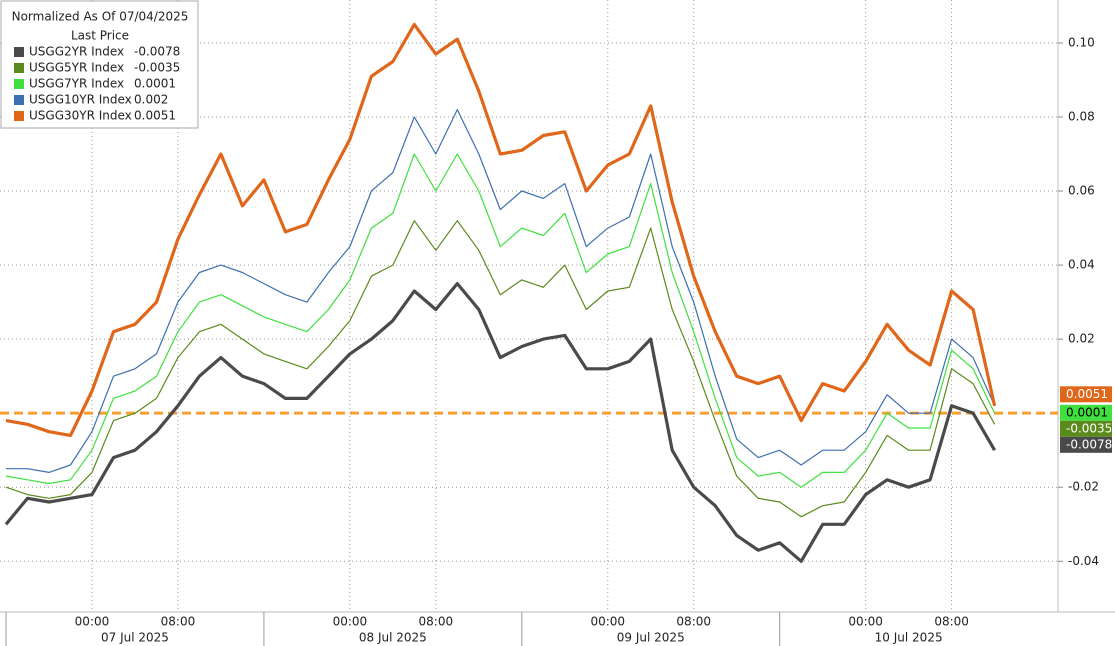 The width and height of the screenshot is (1115, 646). What do you see at coordinates (100, 36) in the screenshot?
I see `legend-subtitle: Last Price` at bounding box center [100, 36].